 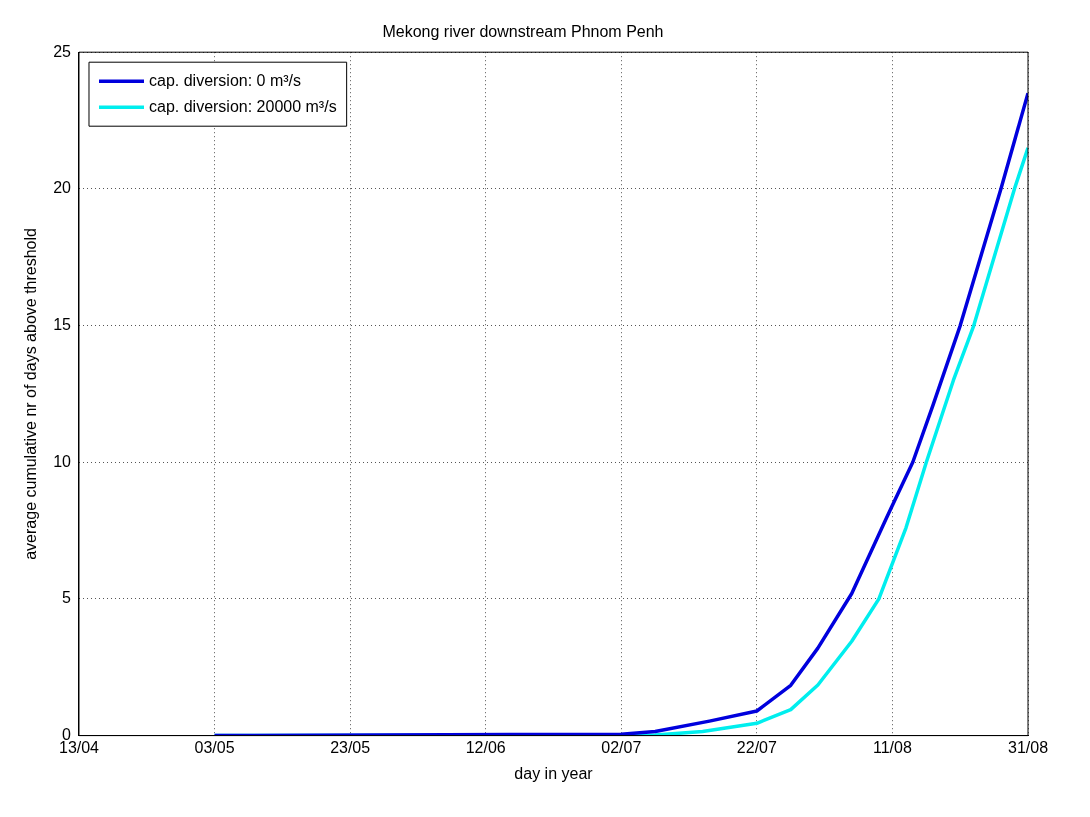 I want to click on x-tick-label: 31/08, so click(x=1028, y=747).